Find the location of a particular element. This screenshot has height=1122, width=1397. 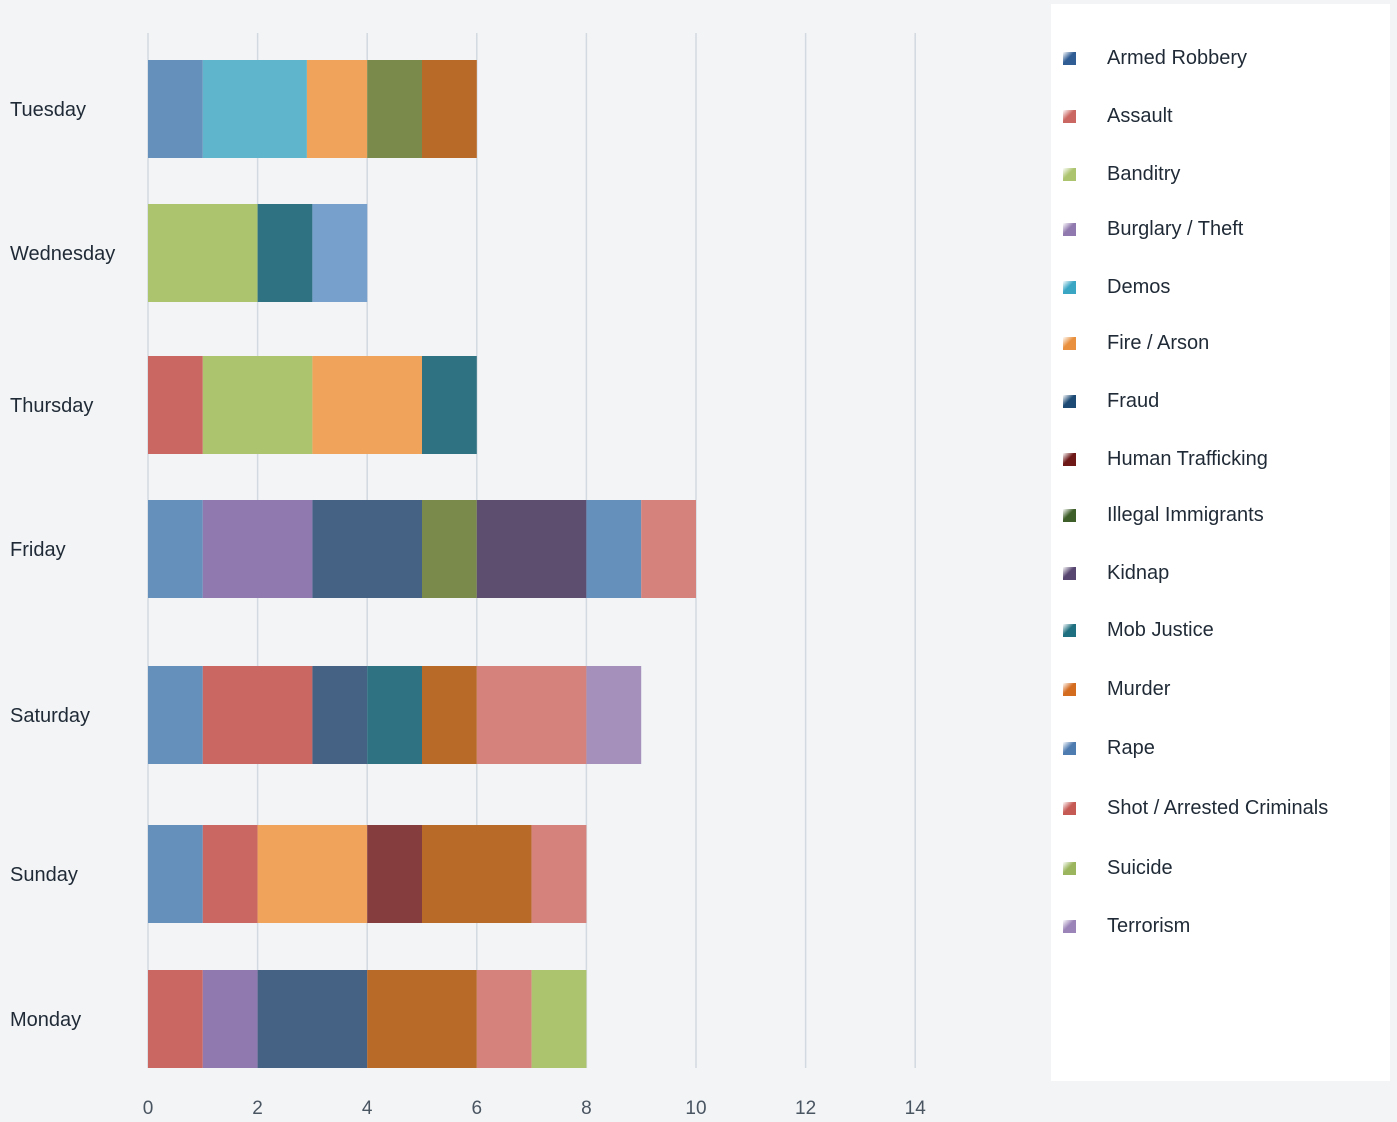

day-label: Monday is located at coordinates (45, 1020).